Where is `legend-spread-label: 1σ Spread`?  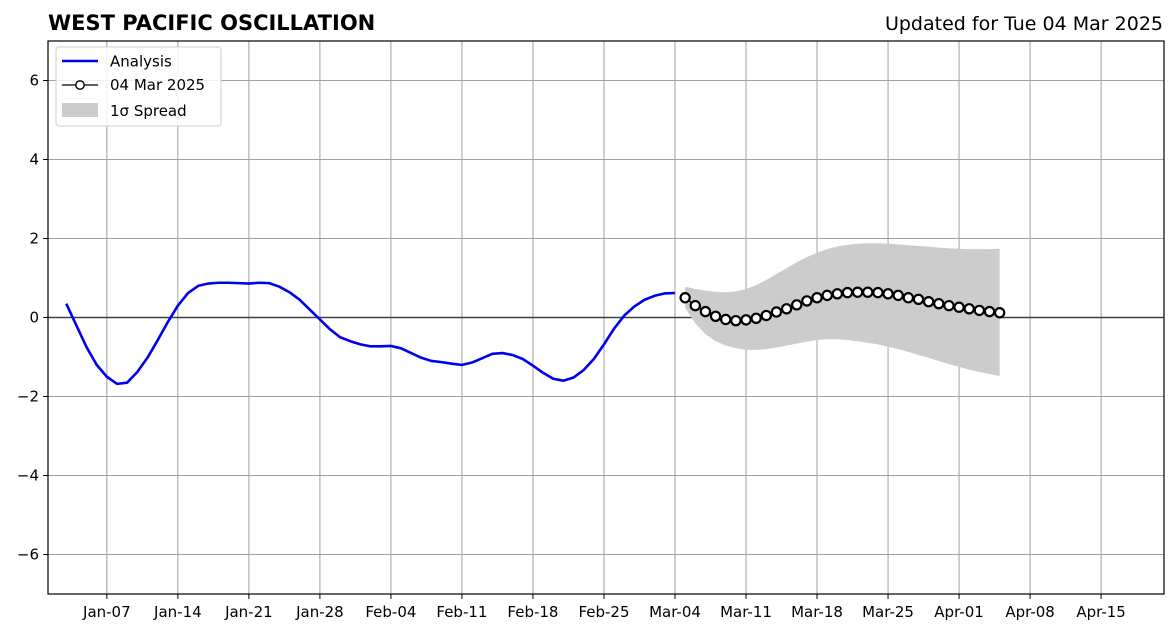 legend-spread-label: 1σ Spread is located at coordinates (148, 111).